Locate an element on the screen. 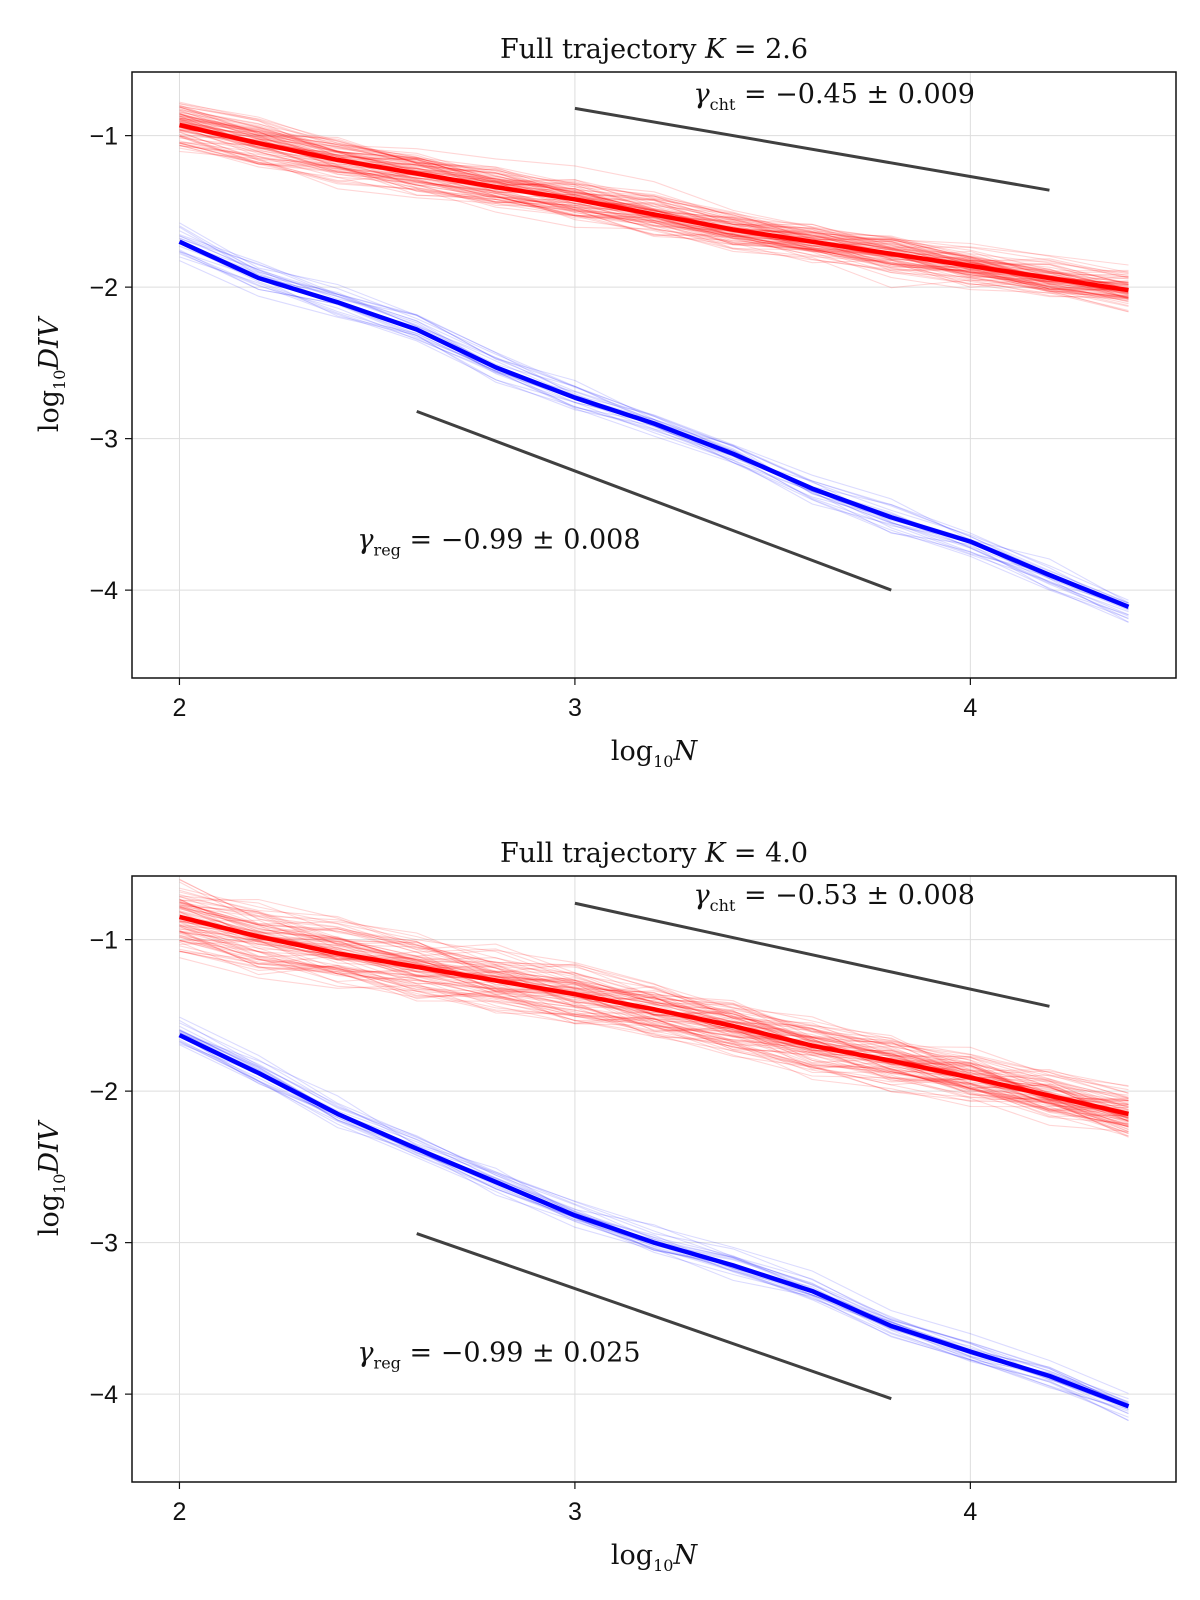 The height and width of the screenshot is (1600, 1200). y-tick-label: −4 is located at coordinates (103, 1395).